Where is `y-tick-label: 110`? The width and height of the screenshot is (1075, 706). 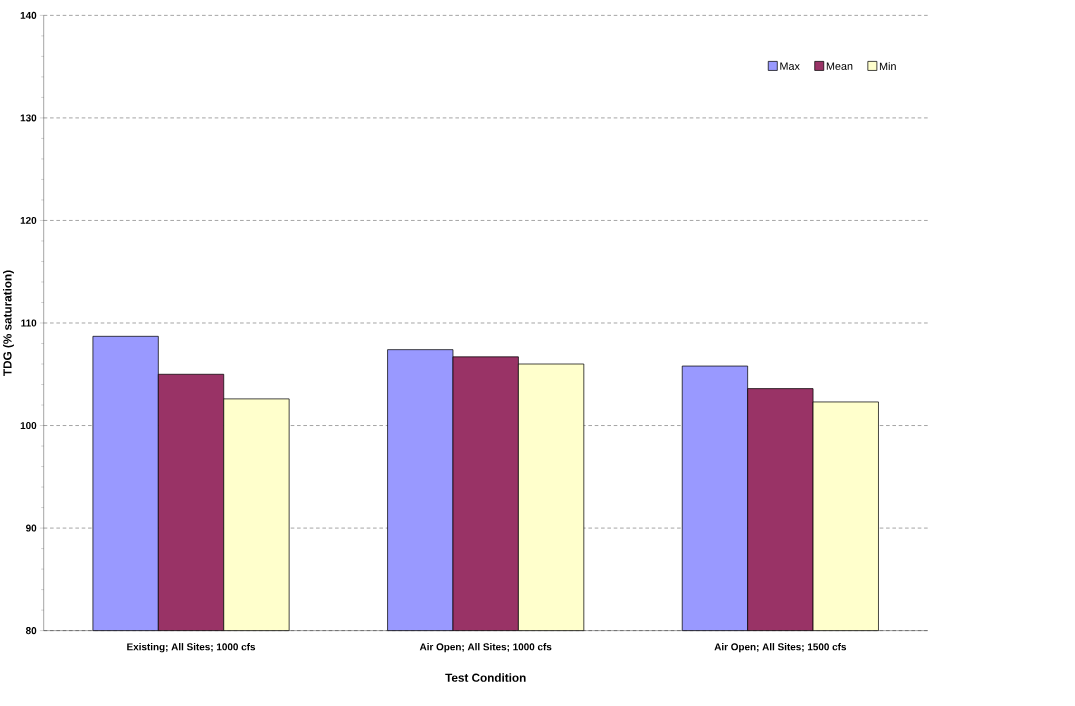 y-tick-label: 110 is located at coordinates (29, 323).